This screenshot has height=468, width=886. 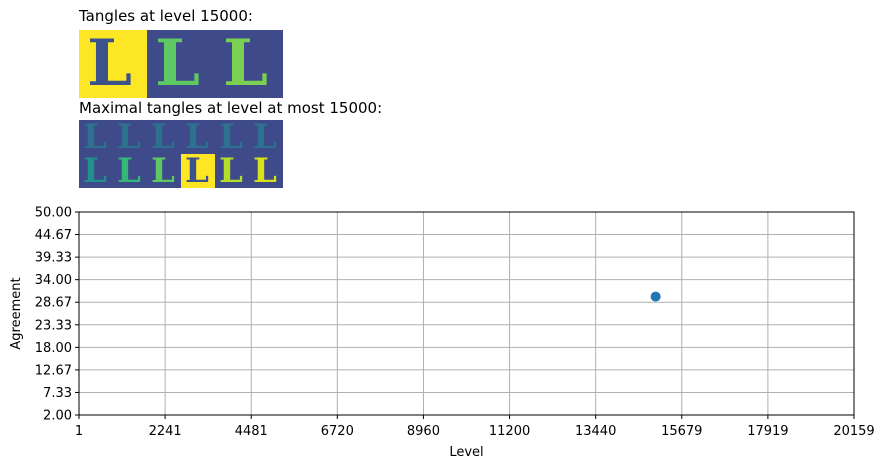 What do you see at coordinates (423, 431) in the screenshot?
I see `x-tick-label: 8960` at bounding box center [423, 431].